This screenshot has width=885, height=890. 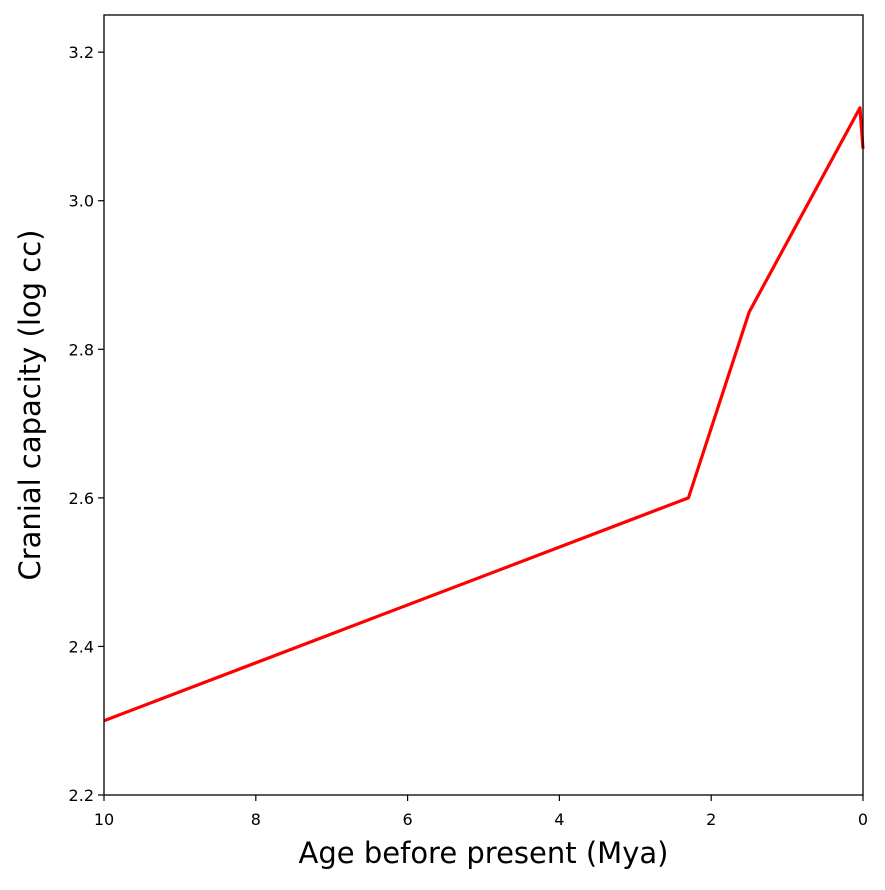 What do you see at coordinates (559, 819) in the screenshot?
I see `x-tick-label: 4` at bounding box center [559, 819].